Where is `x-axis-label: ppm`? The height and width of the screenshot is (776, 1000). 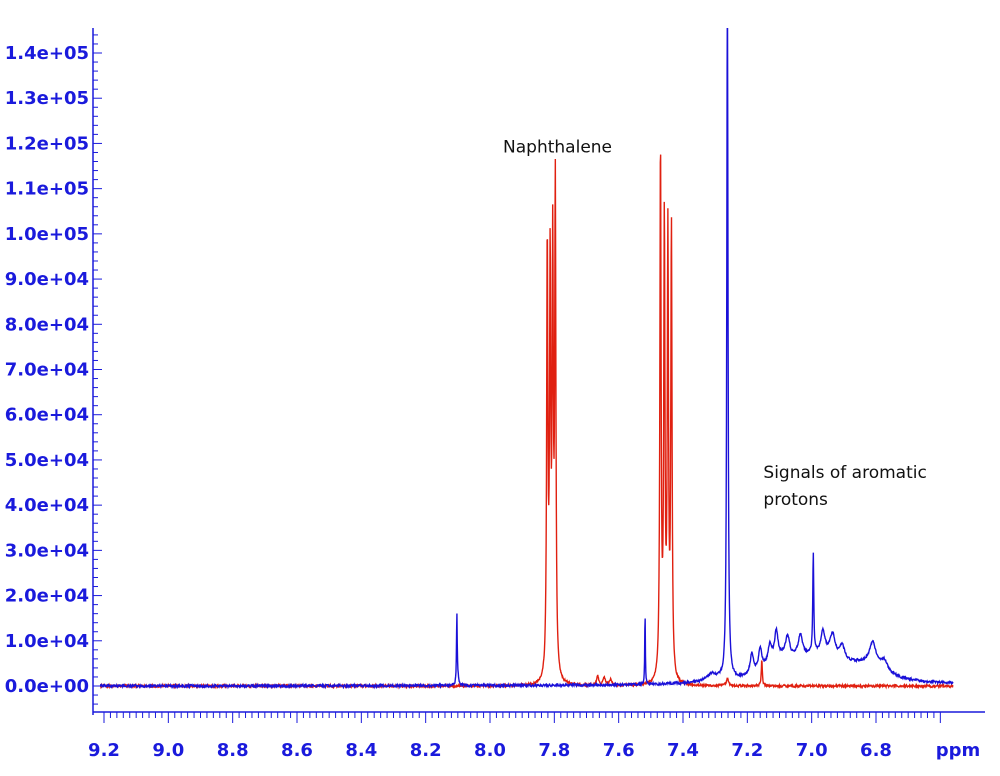 x-axis-label: ppm is located at coordinates (958, 750).